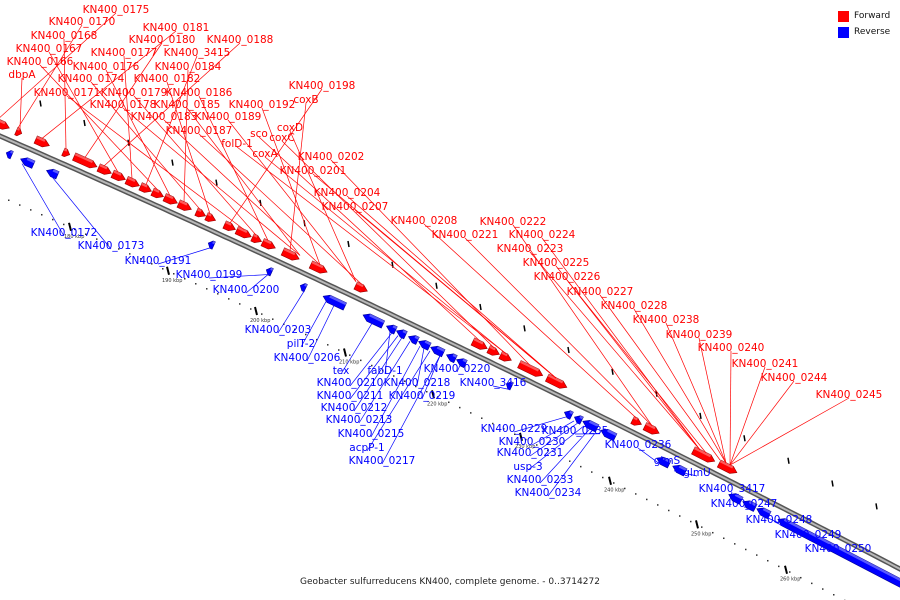 This screenshot has width=900, height=600. What do you see at coordinates (384, 371) in the screenshot?
I see `gene-label: fabD-1` at bounding box center [384, 371].